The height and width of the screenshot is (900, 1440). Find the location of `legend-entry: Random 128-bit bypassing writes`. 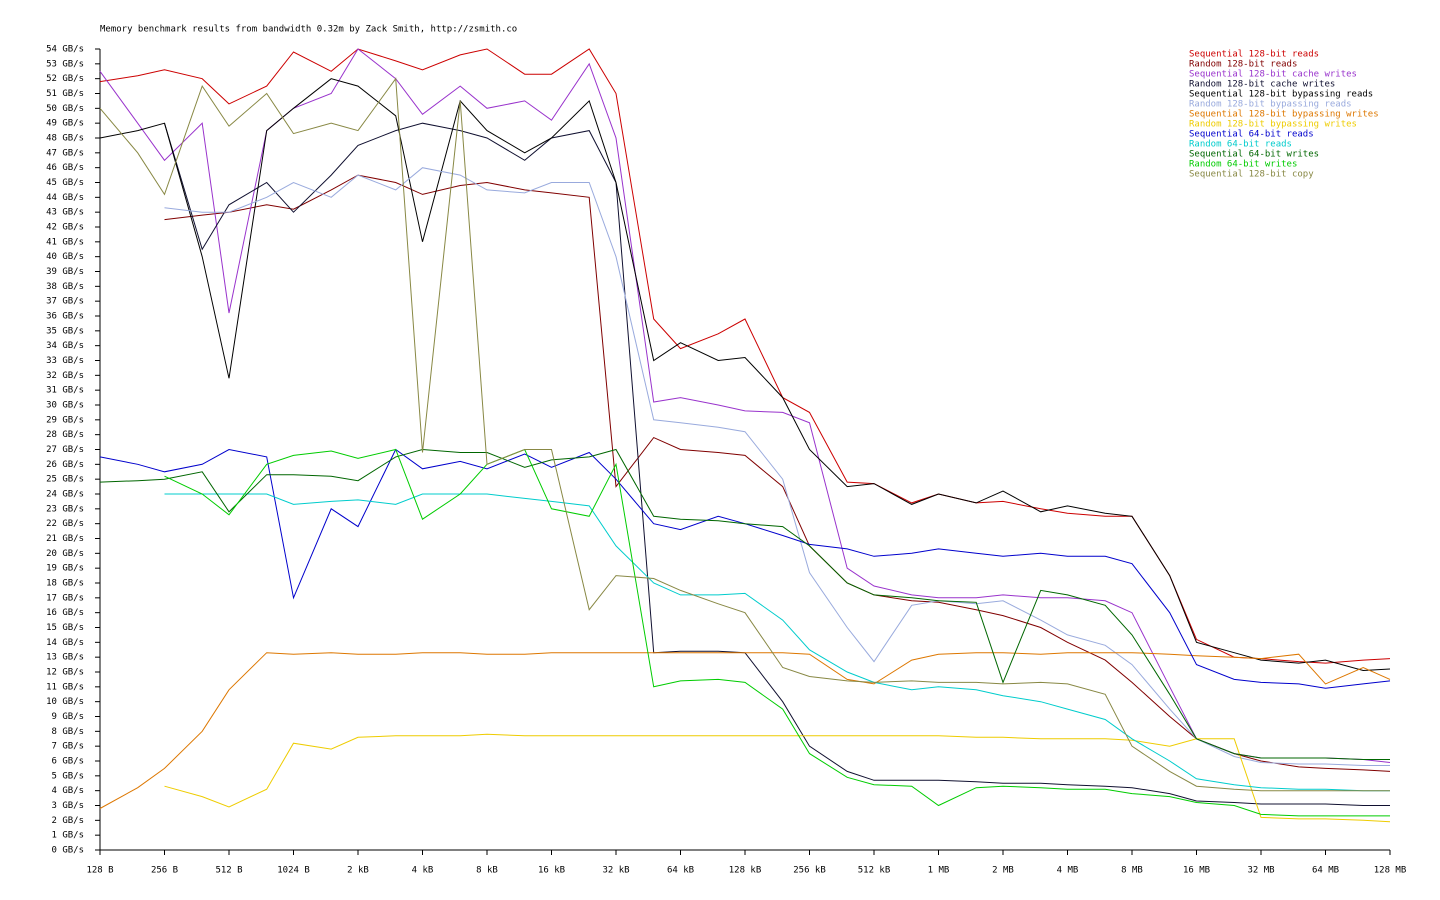

legend-entry: Random 128-bit bypassing writes is located at coordinates (1273, 125).